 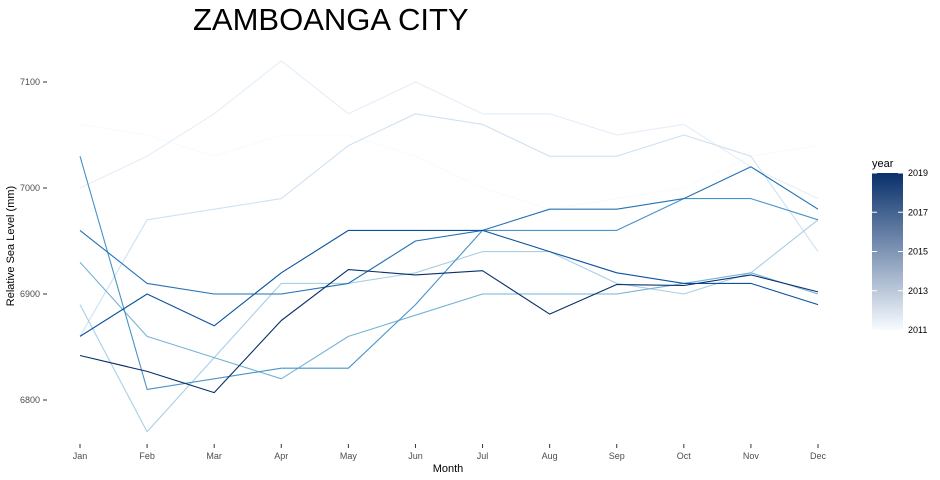 I want to click on y-axis: 6800 6900 7000 7100, so click(x=33, y=241).